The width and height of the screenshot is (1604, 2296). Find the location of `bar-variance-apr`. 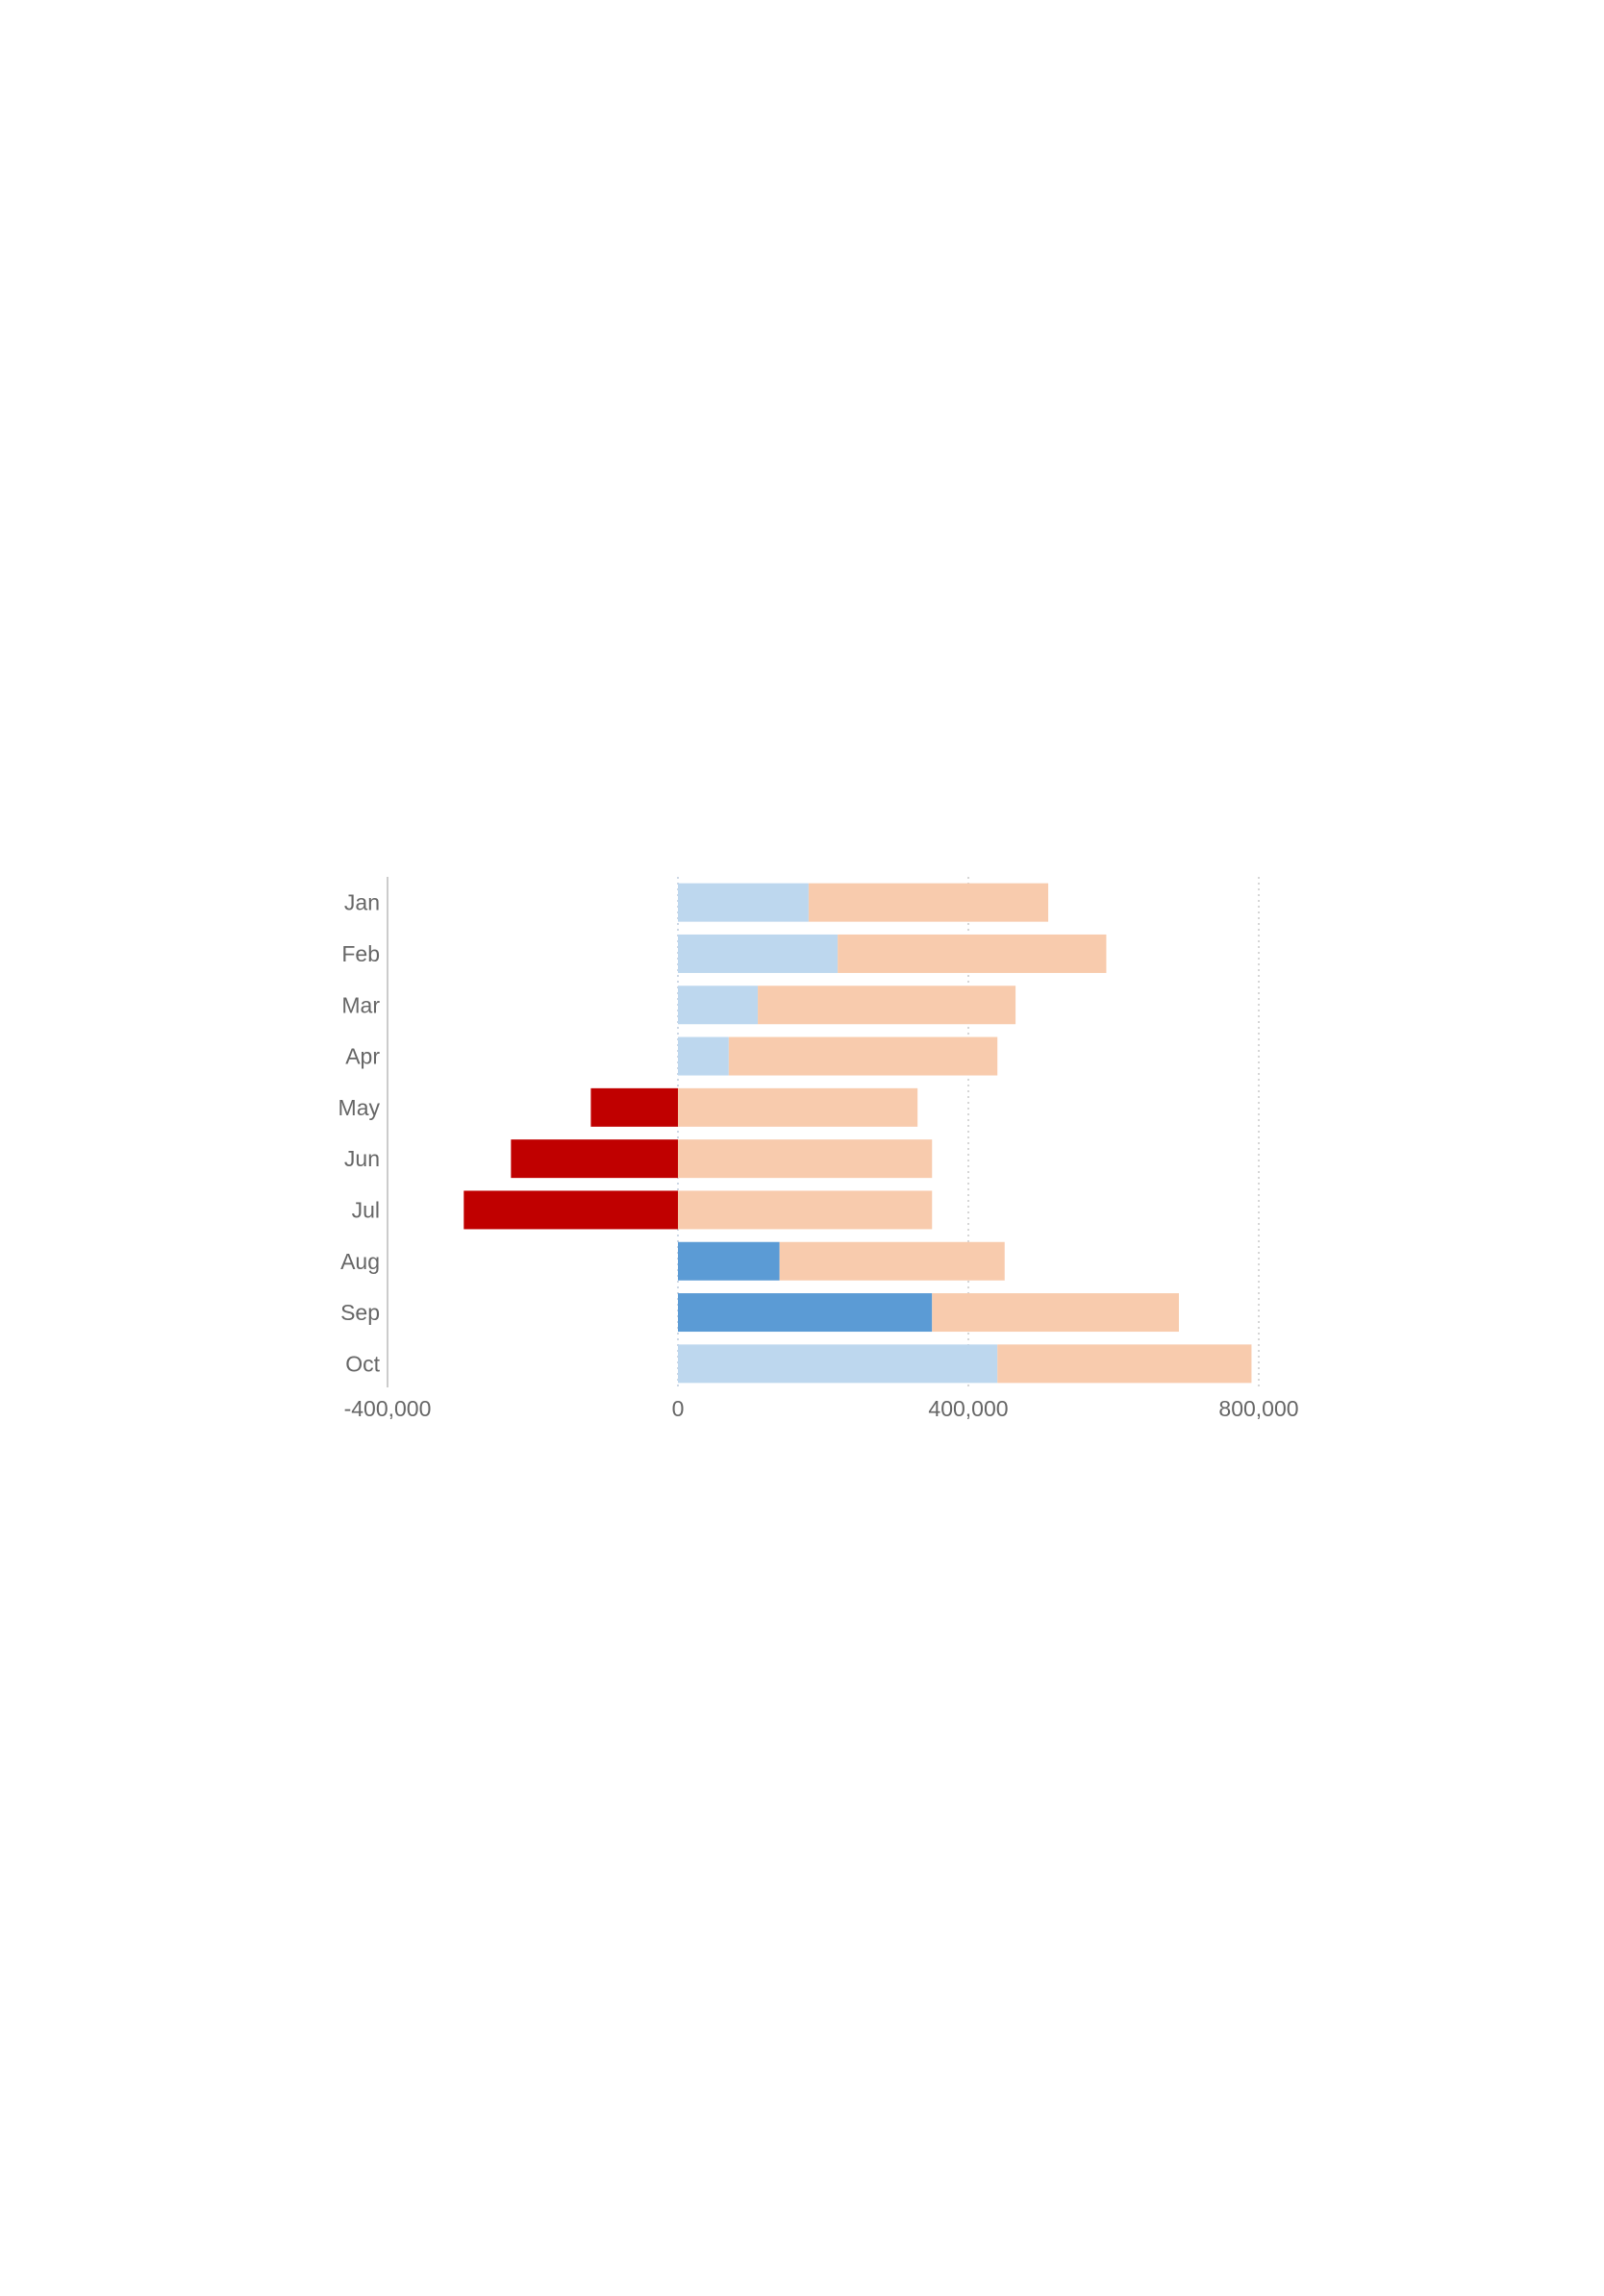

bar-variance-apr is located at coordinates (703, 1056).